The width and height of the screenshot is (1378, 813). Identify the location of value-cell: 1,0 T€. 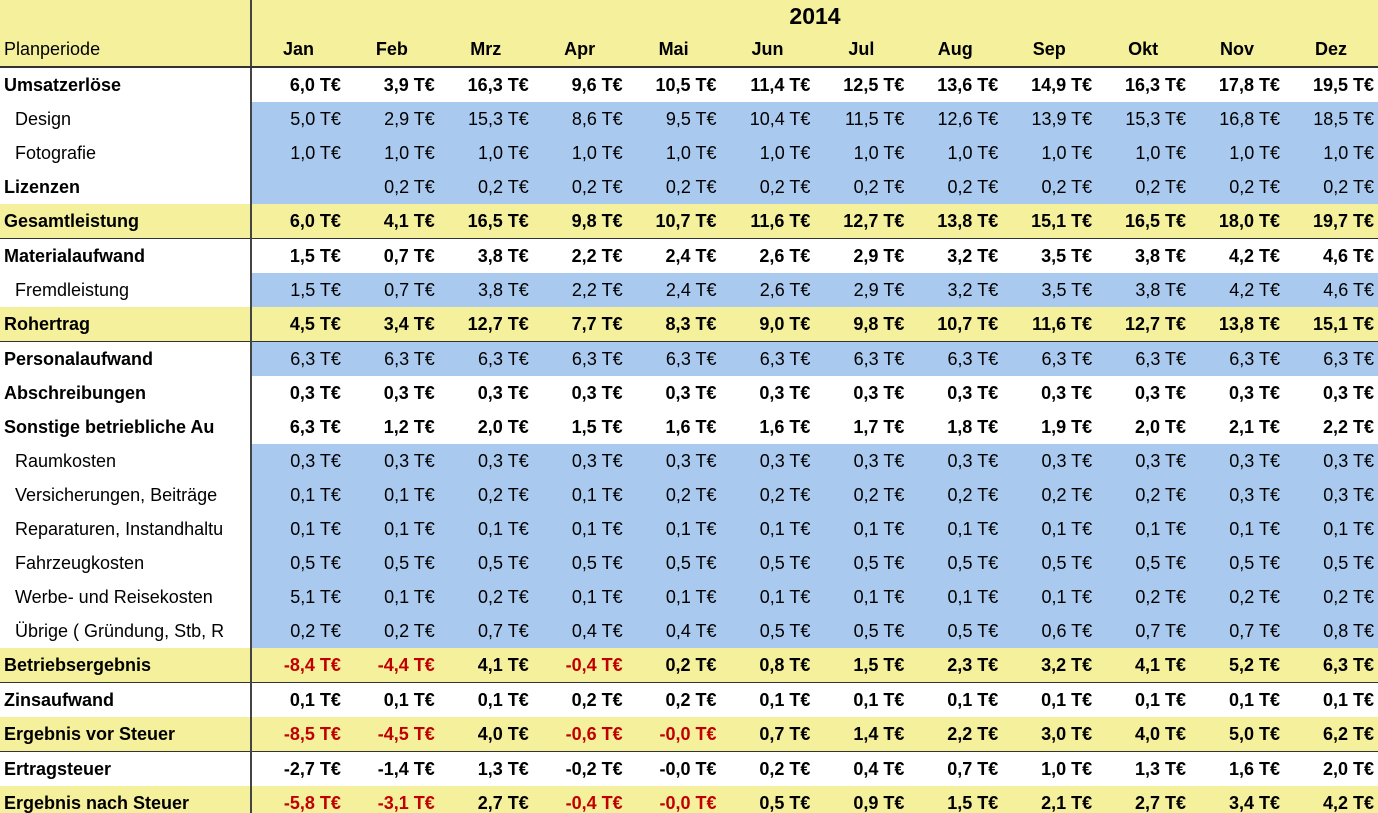
(673, 153).